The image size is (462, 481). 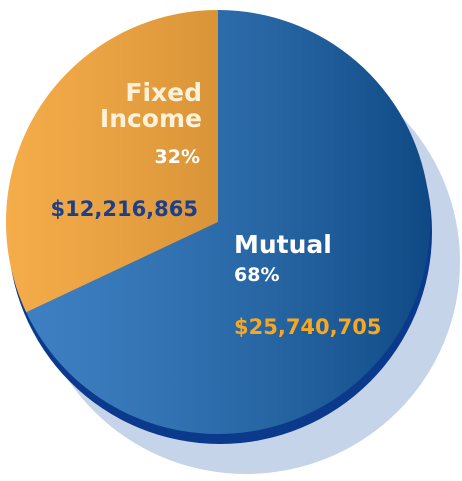 I want to click on value-label: 68%, so click(x=257, y=275).